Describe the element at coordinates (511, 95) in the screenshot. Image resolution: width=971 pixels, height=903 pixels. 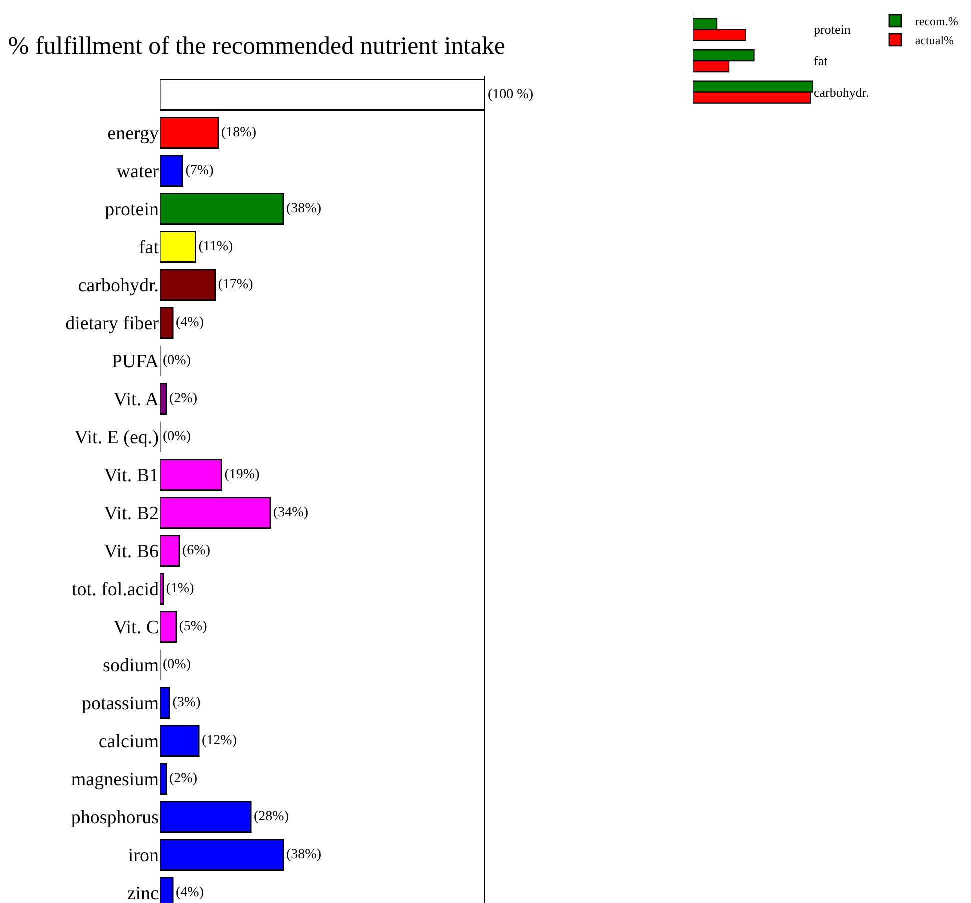
I see `data-label: (100 %)` at that location.